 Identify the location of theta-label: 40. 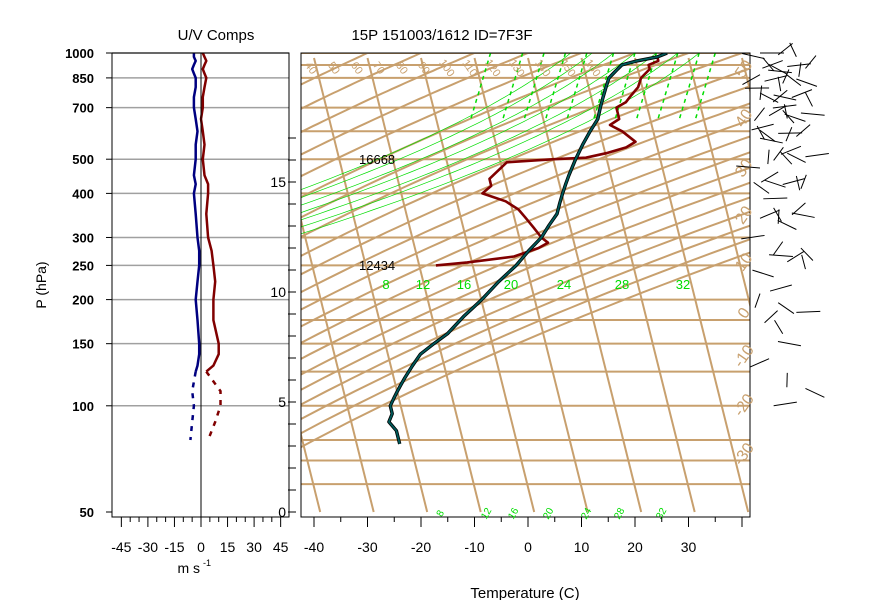
(310, 68).